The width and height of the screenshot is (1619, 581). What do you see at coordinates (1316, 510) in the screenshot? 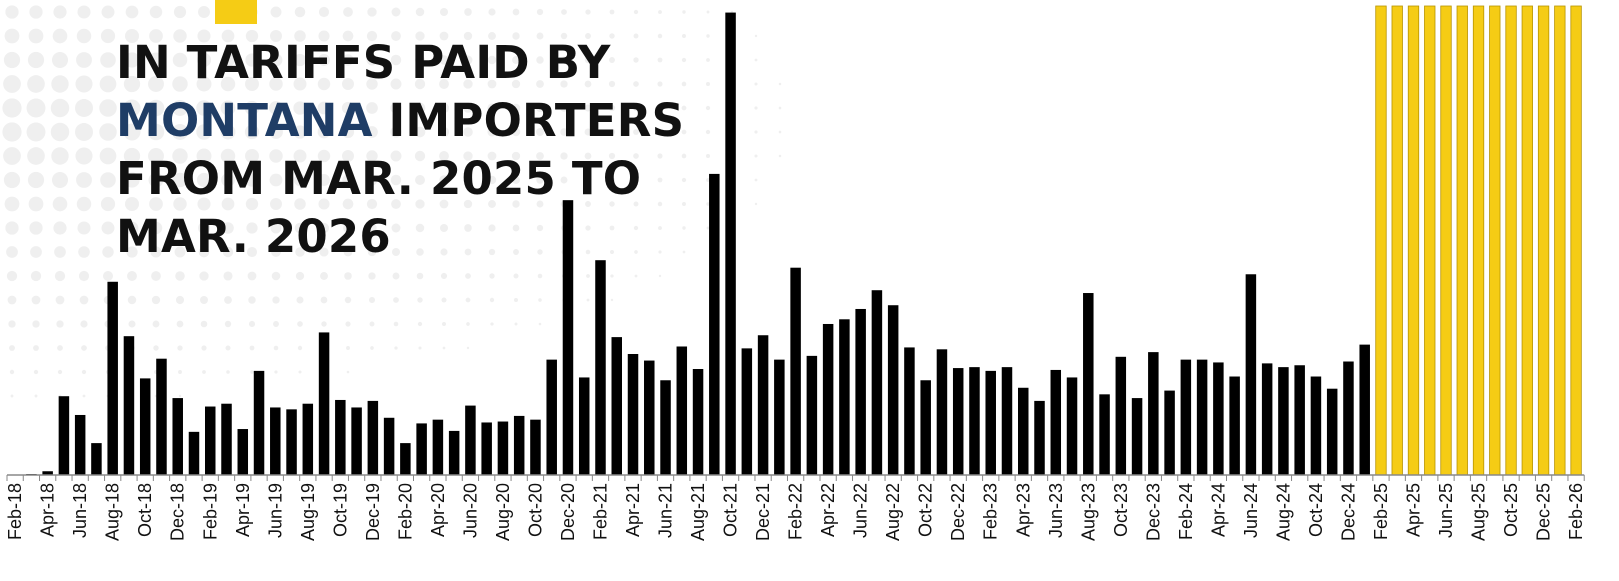
I see `x-tick-label: Oct-24` at bounding box center [1316, 510].